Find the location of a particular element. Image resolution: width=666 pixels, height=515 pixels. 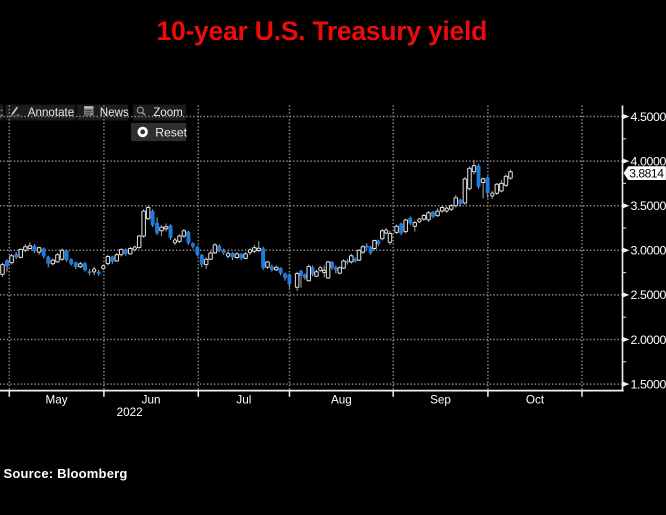

svg-text: 1.5000 is located at coordinates (648, 384).